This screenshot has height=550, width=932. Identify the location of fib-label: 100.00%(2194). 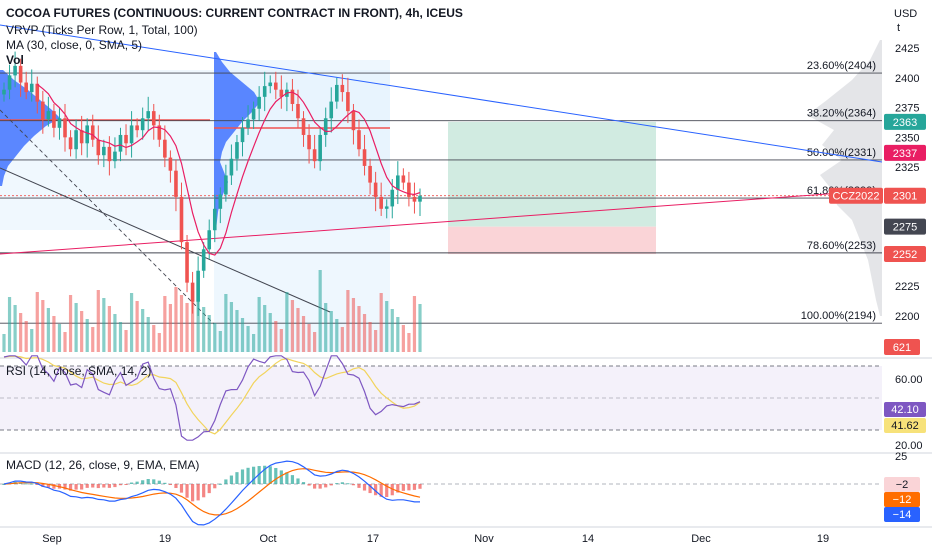
(838, 316).